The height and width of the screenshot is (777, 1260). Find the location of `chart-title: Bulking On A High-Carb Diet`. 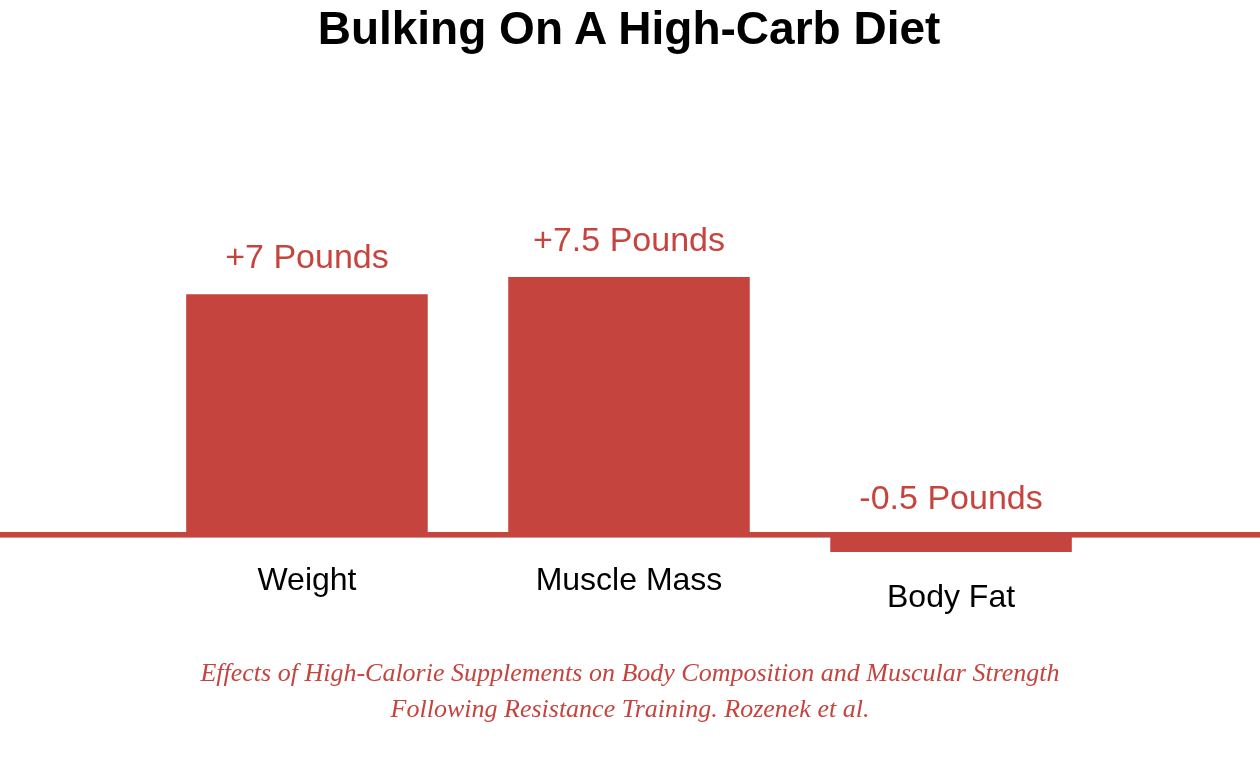

chart-title: Bulking On A High-Carb Diet is located at coordinates (629, 28).